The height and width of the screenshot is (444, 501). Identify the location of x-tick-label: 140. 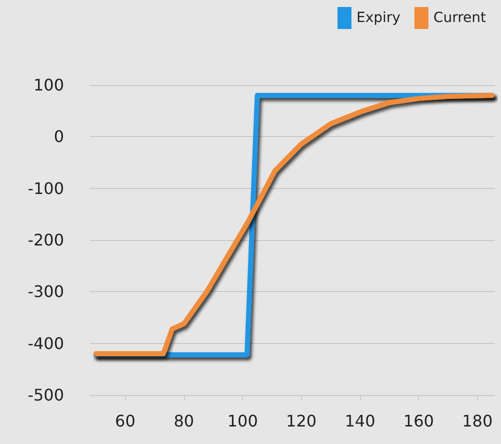
(360, 421).